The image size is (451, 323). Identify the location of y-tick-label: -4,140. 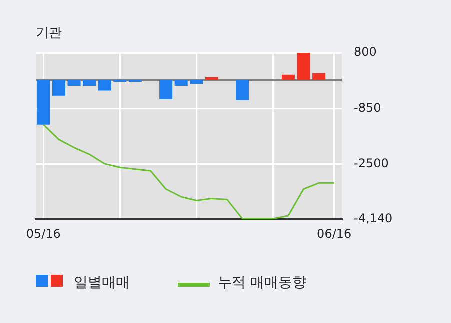
(373, 219).